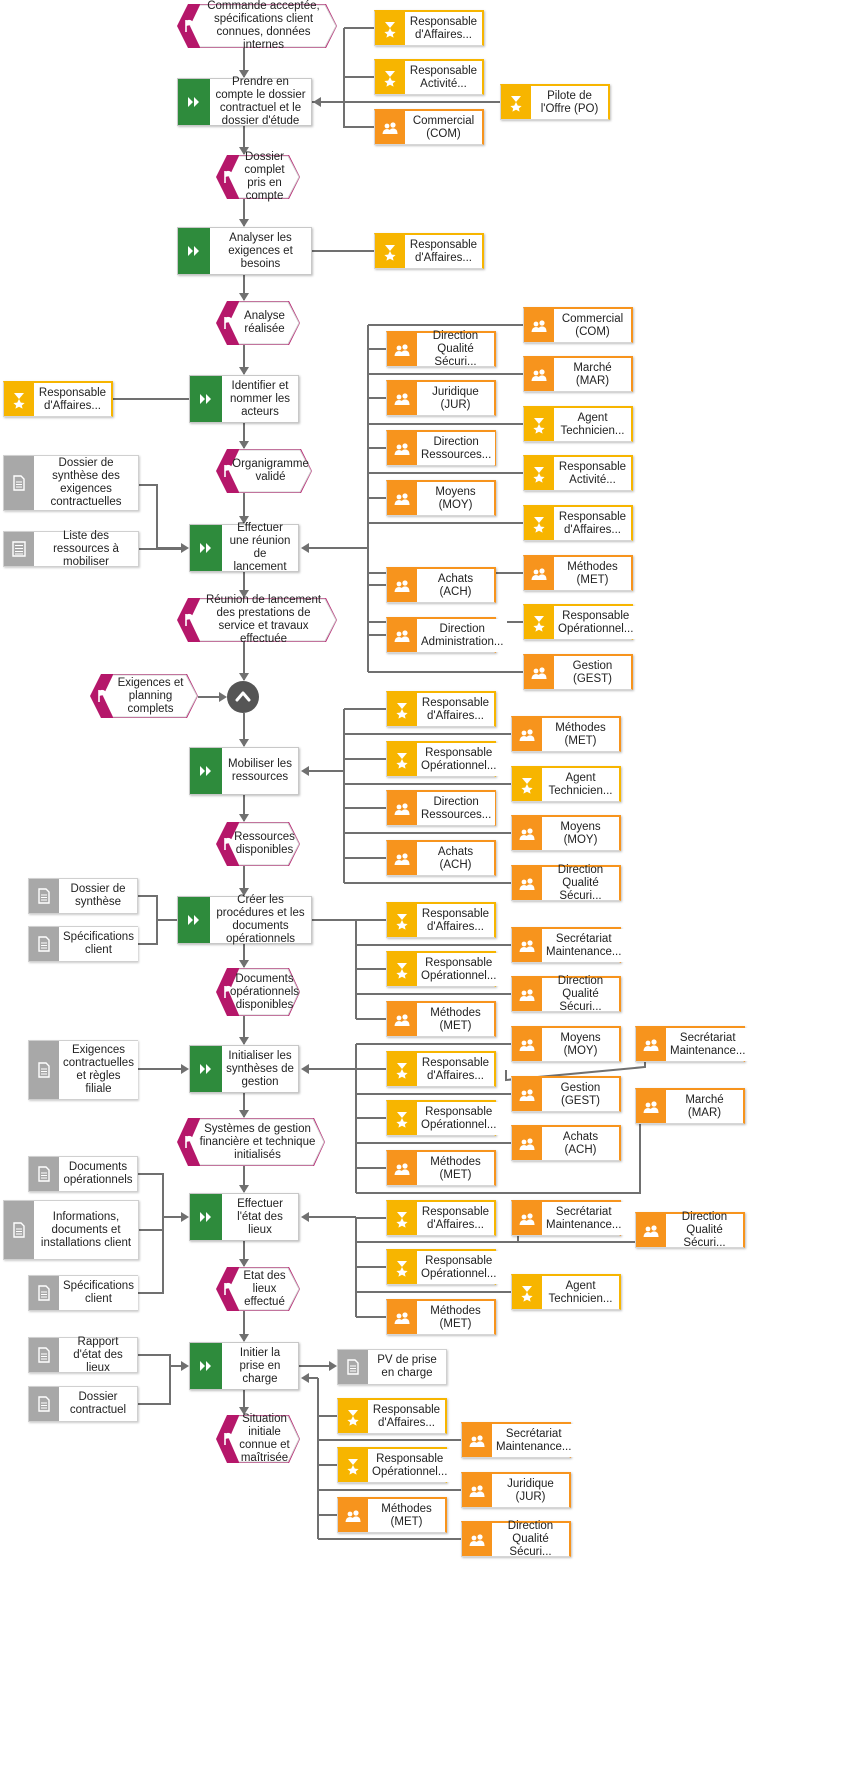 This screenshot has width=849, height=1770. What do you see at coordinates (244, 1069) in the screenshot?
I see `function-f7: Initialiser les synthèses de gestion` at bounding box center [244, 1069].